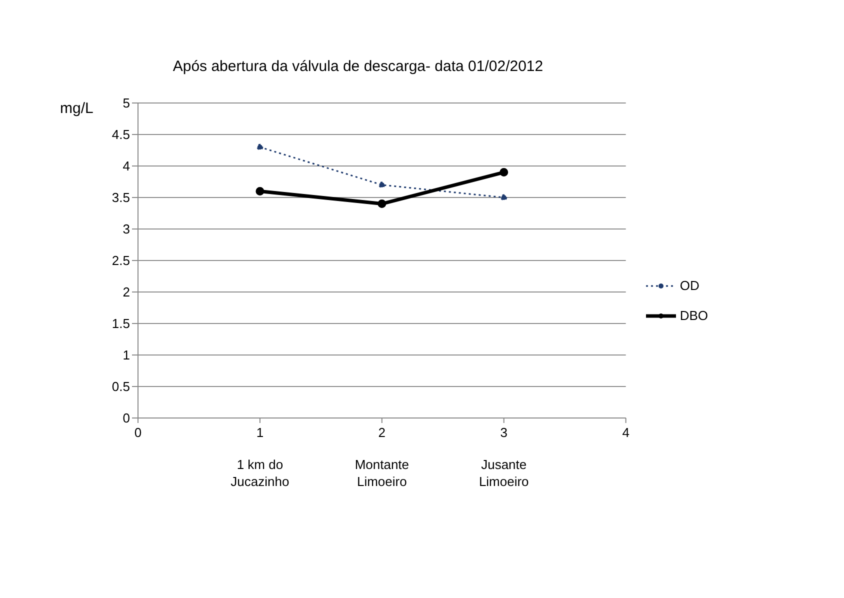  I want to click on y-tick-label: 1.5, so click(121, 324).